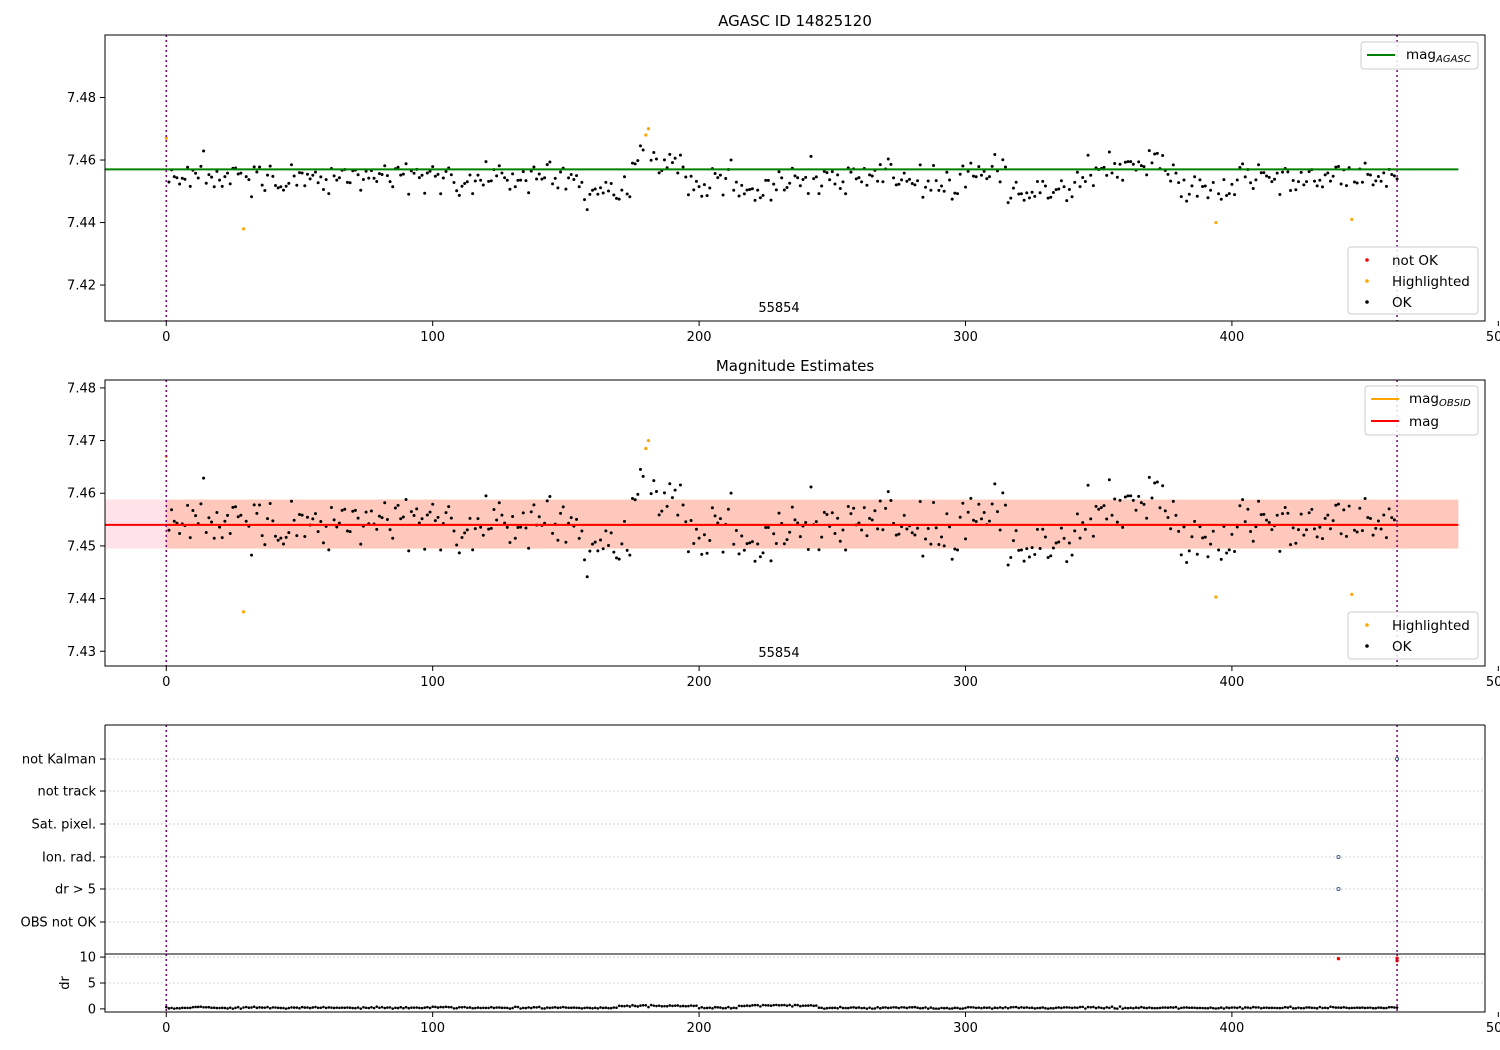 The image size is (1500, 1050). I want to click on p4-xtick-label-0: 0, so click(166, 1028).